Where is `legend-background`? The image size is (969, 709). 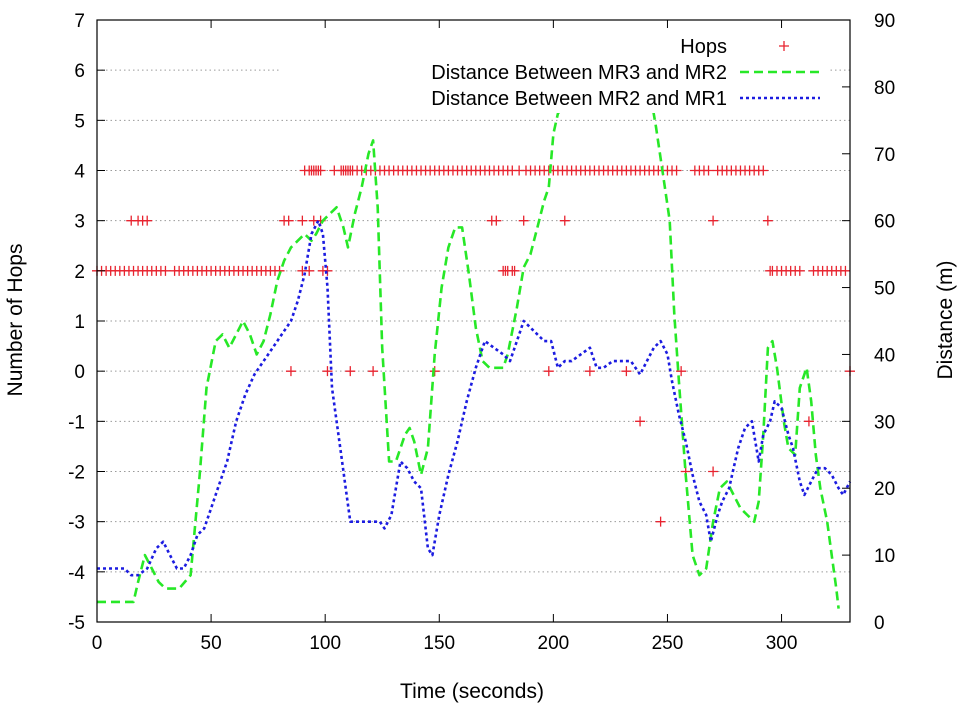
legend-background is located at coordinates (554, 73).